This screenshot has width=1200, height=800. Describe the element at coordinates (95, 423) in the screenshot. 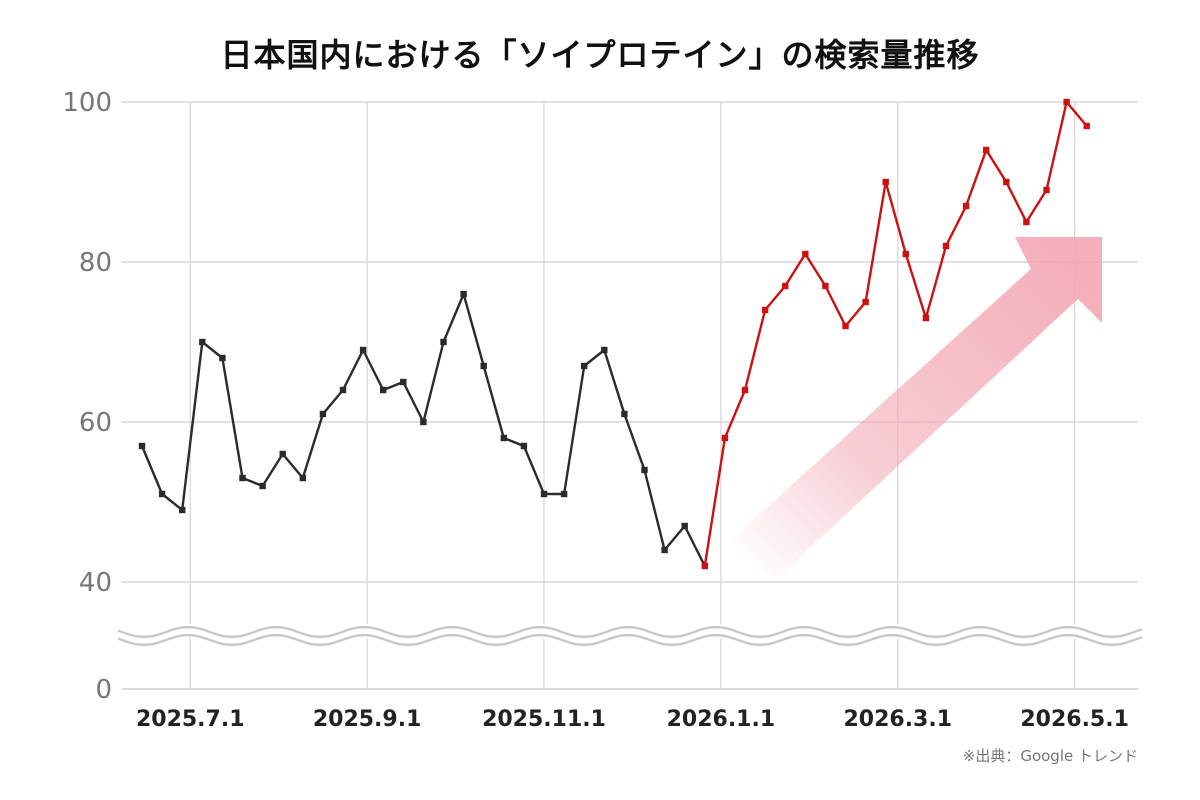

I see `y-tick-label-2: 60` at that location.